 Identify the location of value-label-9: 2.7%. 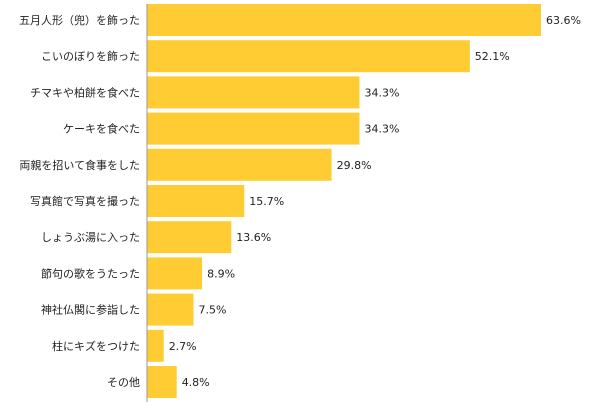
(183, 346).